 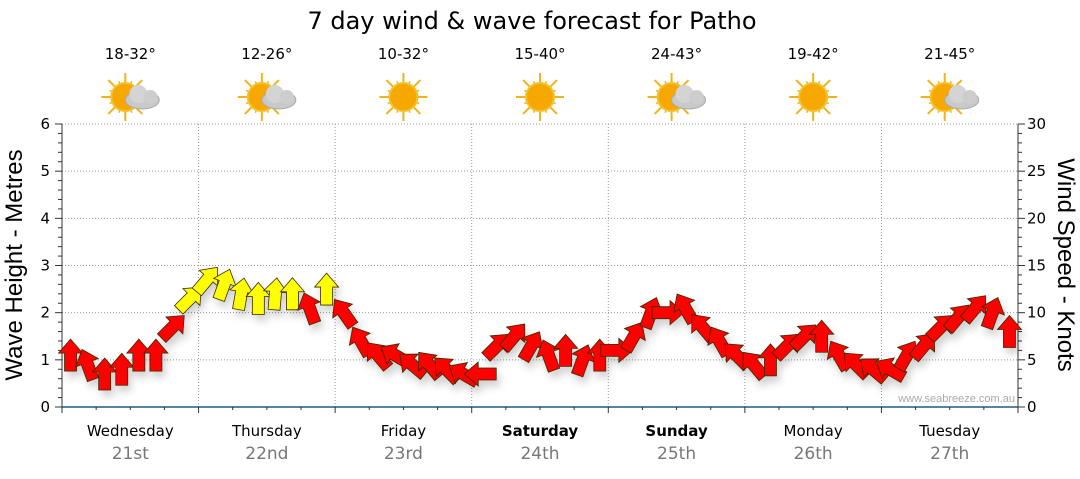 I want to click on day-name: Tuesday, so click(x=949, y=431).